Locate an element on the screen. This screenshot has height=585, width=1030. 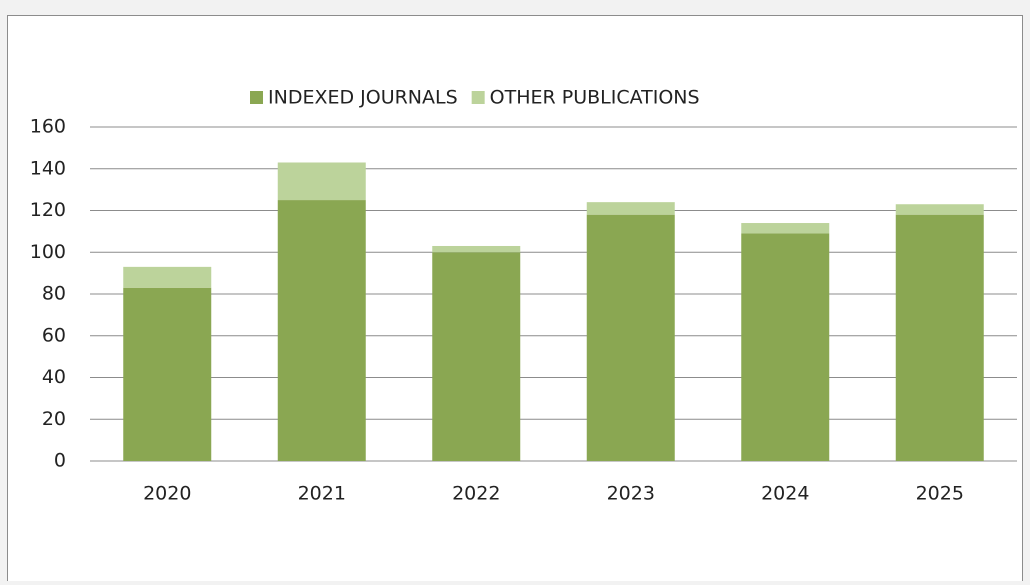
x-tick-label: 2020 is located at coordinates (167, 494).